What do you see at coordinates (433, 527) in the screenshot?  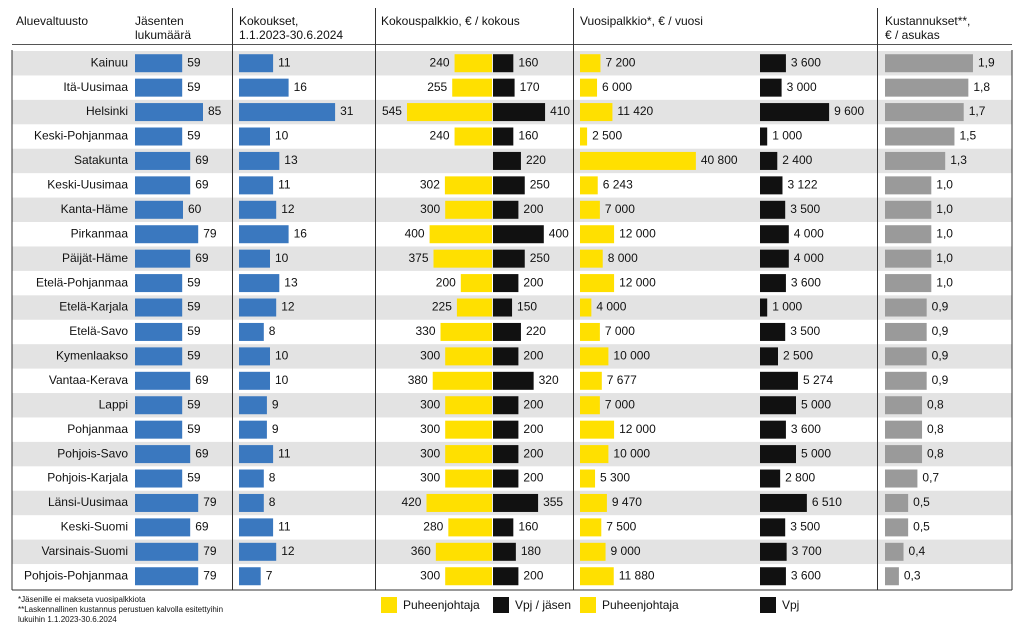 I see `value-label: 280` at bounding box center [433, 527].